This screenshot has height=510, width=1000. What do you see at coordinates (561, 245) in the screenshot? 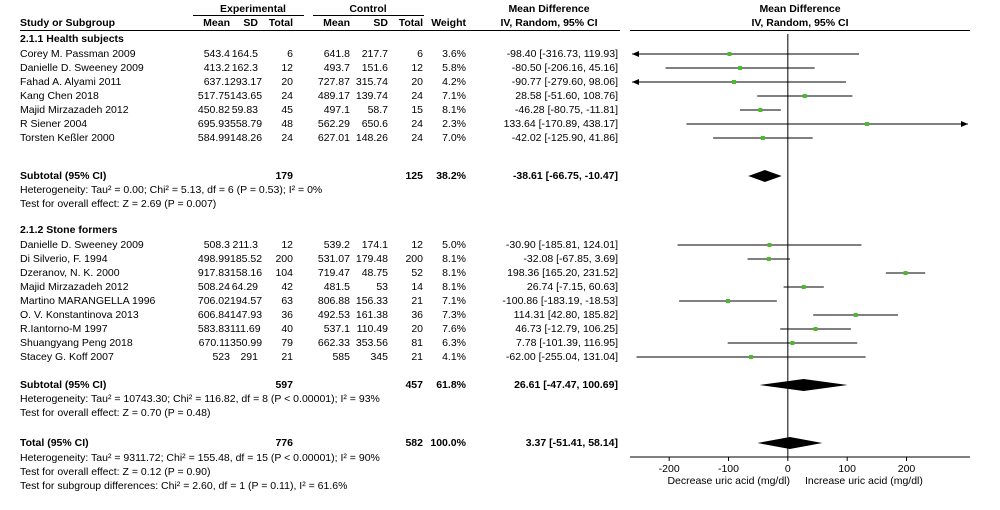
I see `cell-ci: -30.90 [-185.81, 124.01]` at bounding box center [561, 245].